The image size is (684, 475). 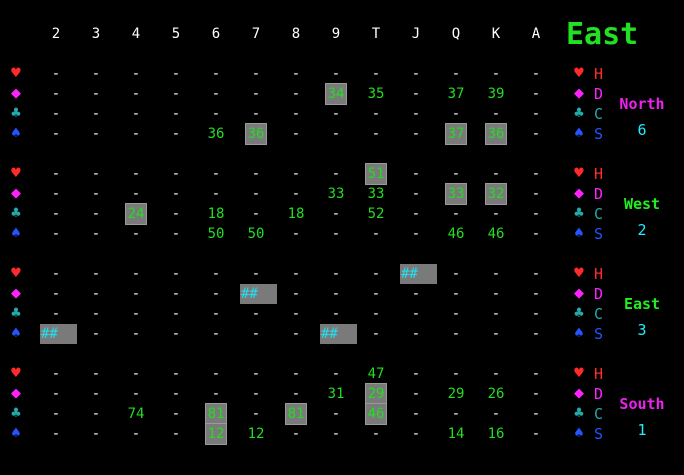 I want to click on card-cell-west-H-4: -, so click(x=136, y=174).